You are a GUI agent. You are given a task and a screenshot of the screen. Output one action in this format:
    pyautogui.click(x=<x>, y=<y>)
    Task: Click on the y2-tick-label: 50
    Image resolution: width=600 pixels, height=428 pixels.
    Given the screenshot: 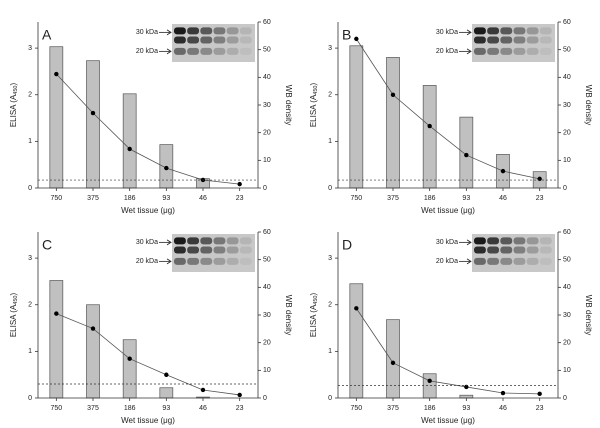 What is the action you would take?
    pyautogui.click(x=567, y=260)
    